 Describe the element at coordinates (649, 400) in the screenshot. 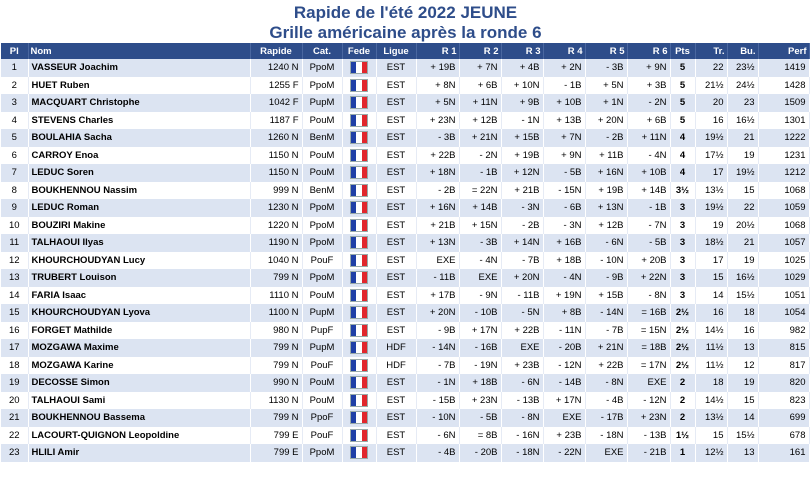

I see `round-result-cell: - 12N` at that location.